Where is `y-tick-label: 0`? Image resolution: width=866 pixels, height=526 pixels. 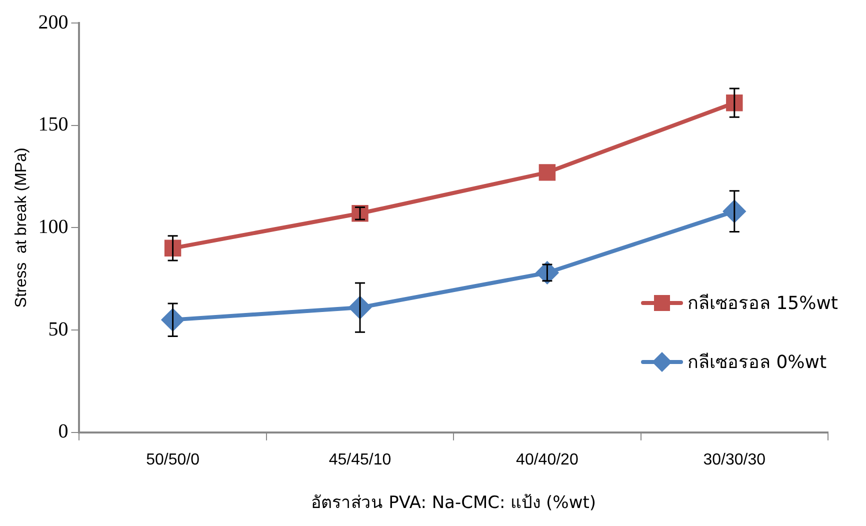 y-tick-label: 0 is located at coordinates (63, 431).